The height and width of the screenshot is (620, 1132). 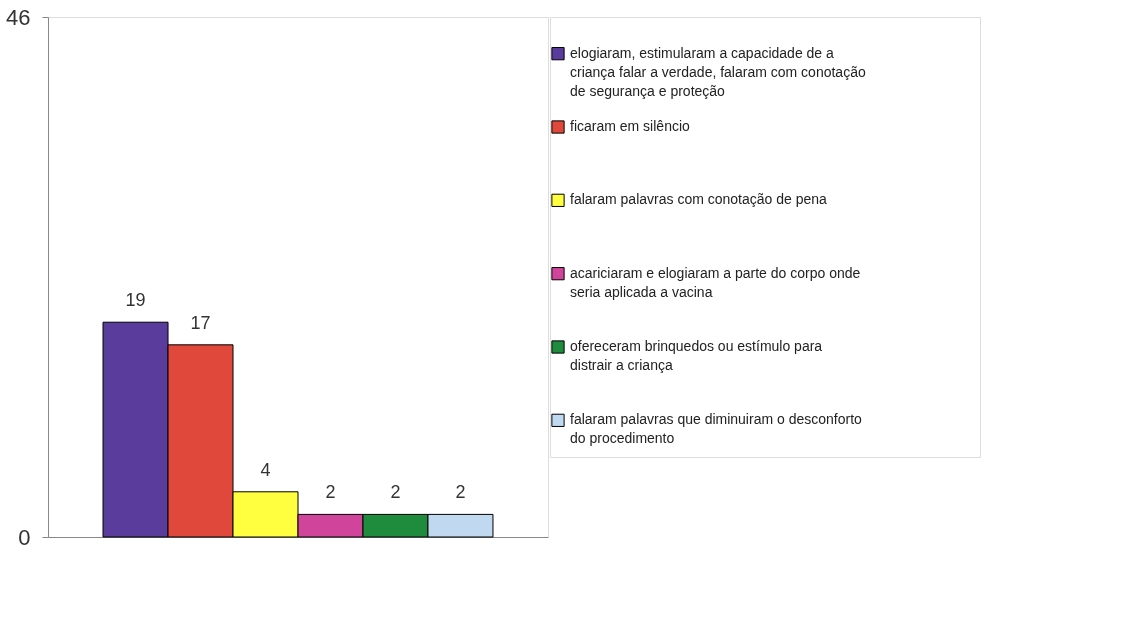 I want to click on legend-label: falaram palavras que diminuiram o desconforto do procedimento, so click(x=716, y=429).